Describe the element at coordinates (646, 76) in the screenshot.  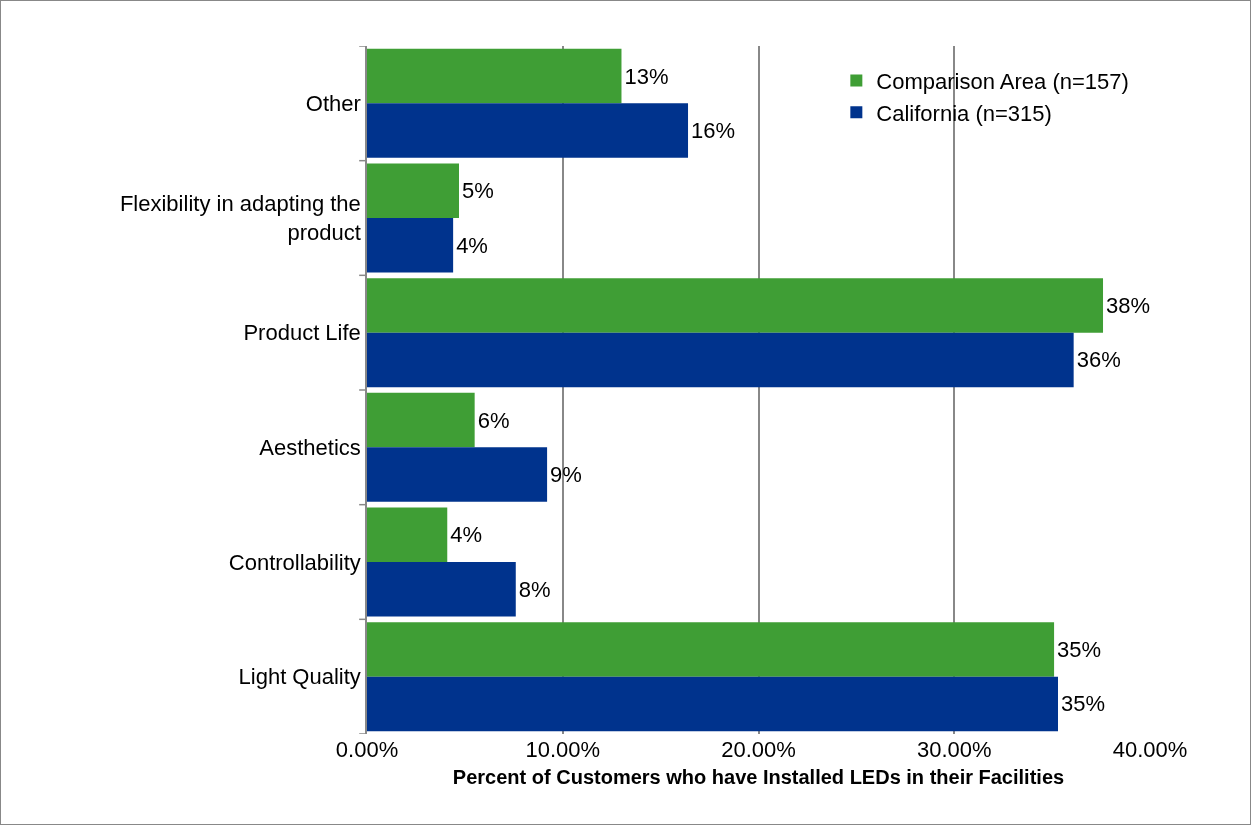
I see `data-label: 13%` at that location.